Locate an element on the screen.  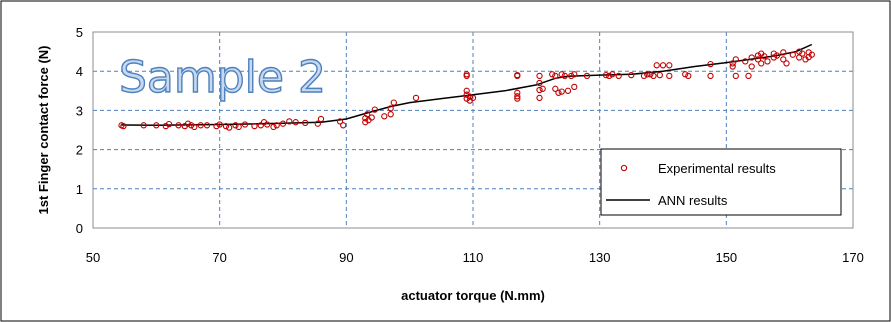
y-tick-label: 4 is located at coordinates (79, 71).